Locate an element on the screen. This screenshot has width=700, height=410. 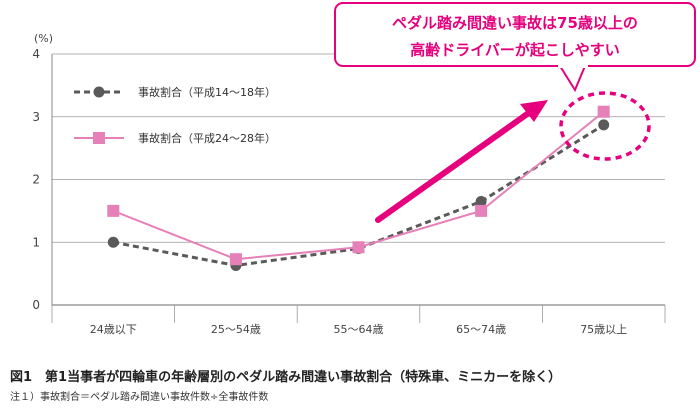
x-tick-label: 65〜74歳 is located at coordinates (481, 329).